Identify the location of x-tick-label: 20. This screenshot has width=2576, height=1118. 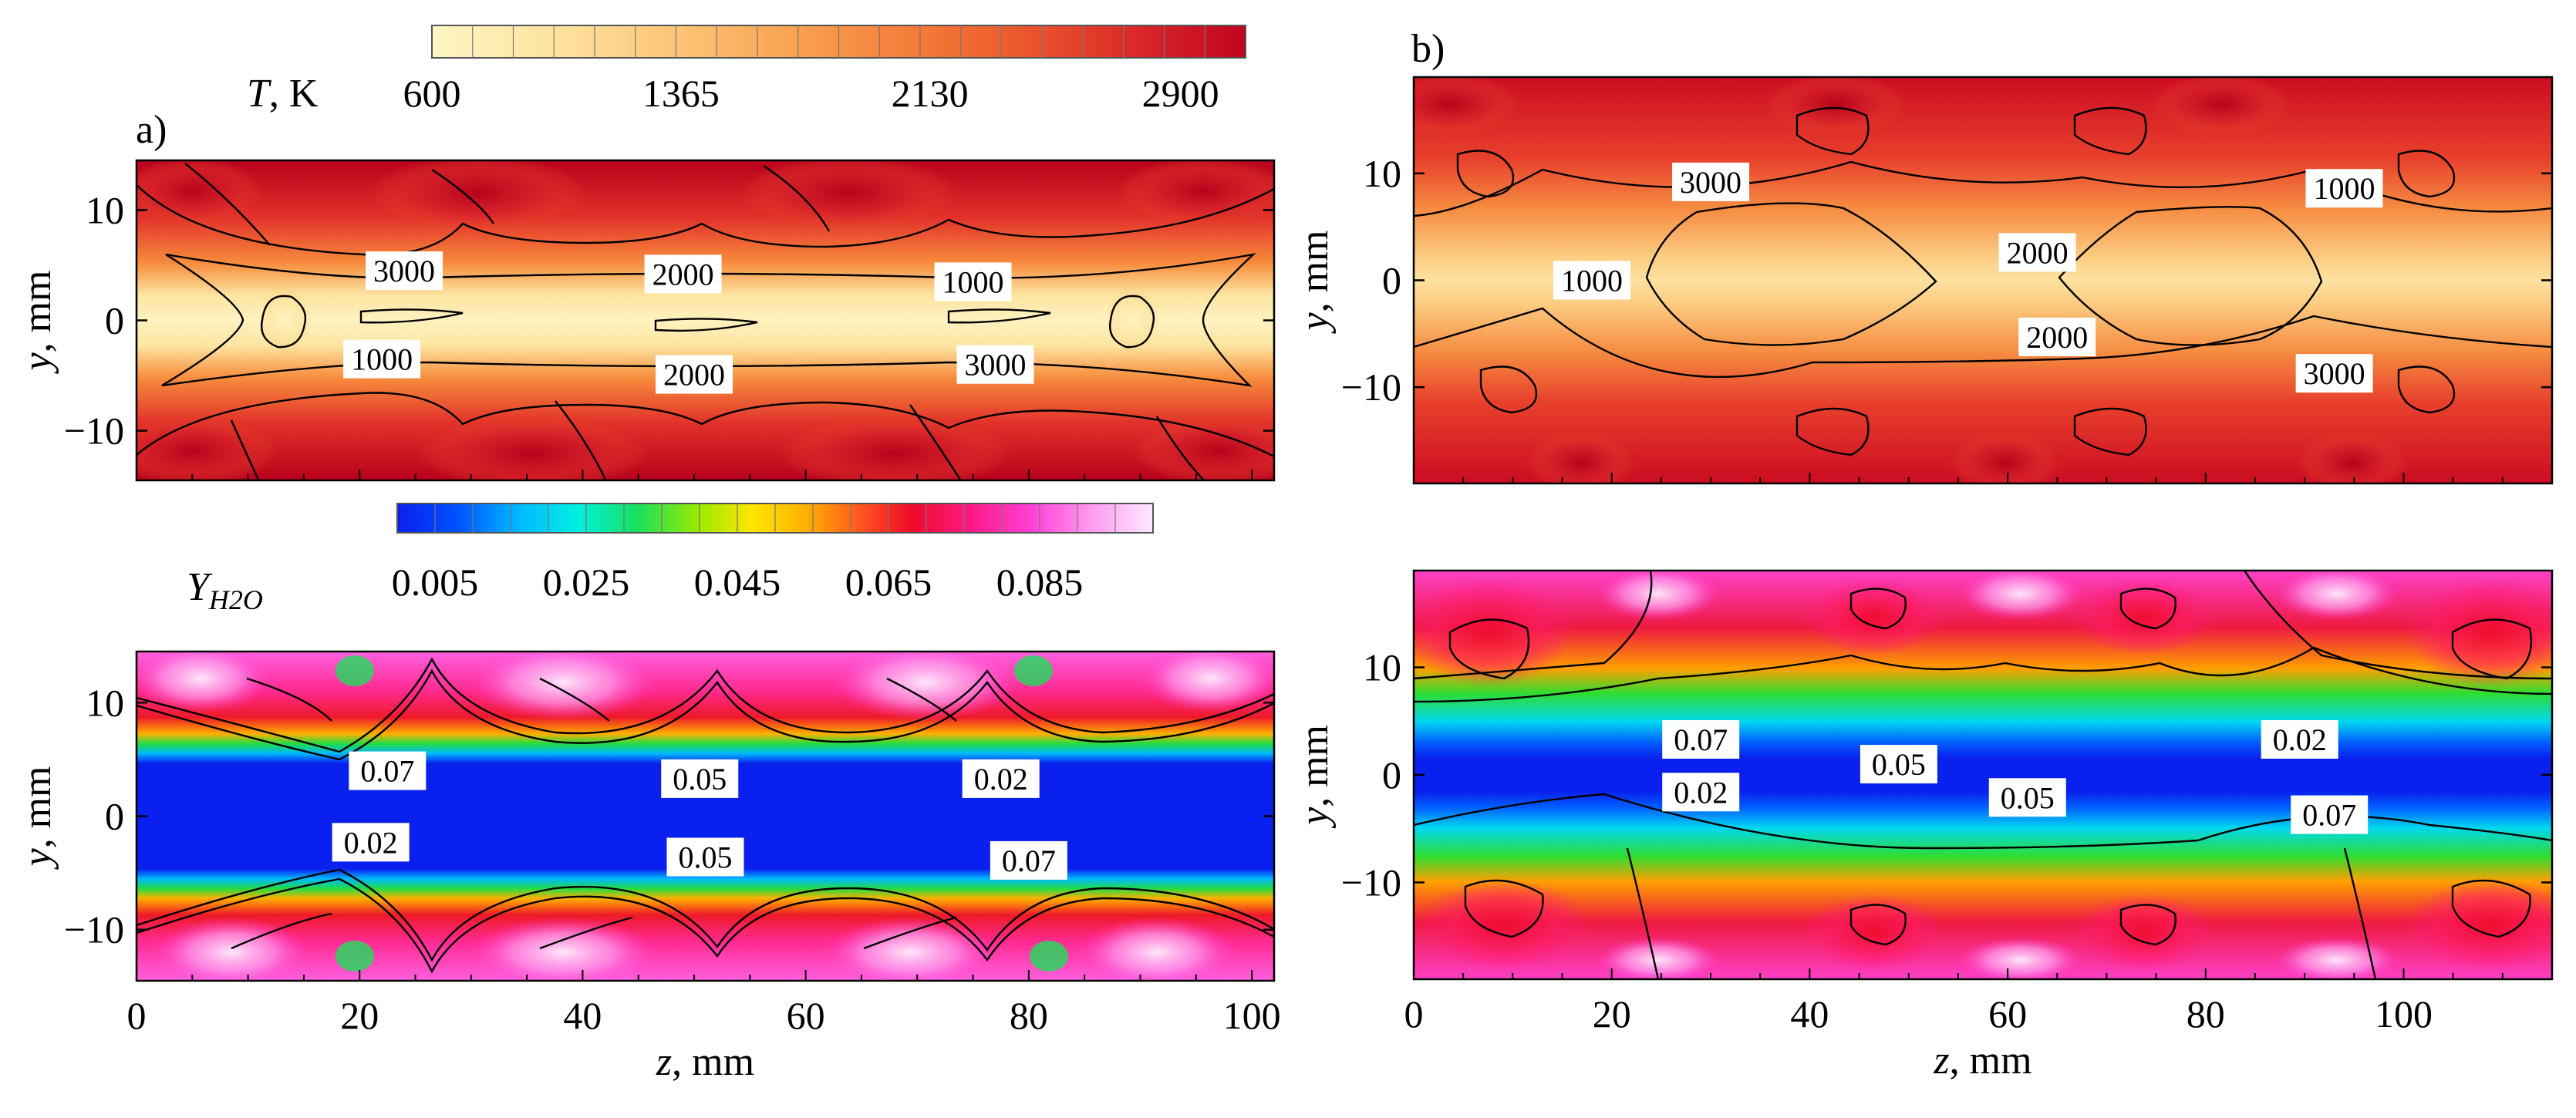
(1612, 1013).